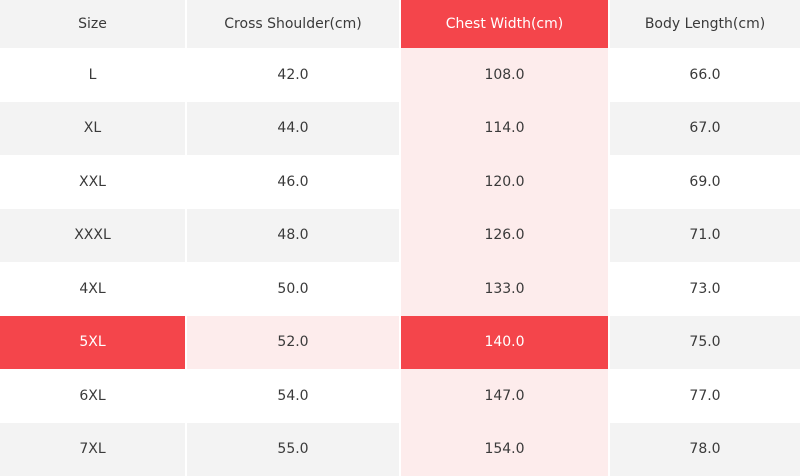 The image size is (800, 476). Describe the element at coordinates (293, 75) in the screenshot. I see `value-cell: 42.0` at that location.